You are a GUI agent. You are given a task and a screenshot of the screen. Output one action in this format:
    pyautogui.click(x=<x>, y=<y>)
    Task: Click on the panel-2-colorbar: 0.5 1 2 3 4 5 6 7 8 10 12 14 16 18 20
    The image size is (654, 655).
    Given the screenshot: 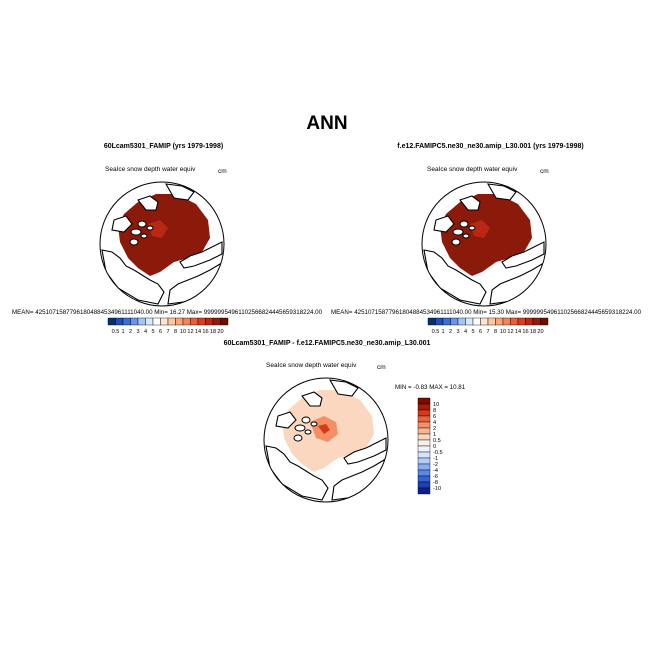 What is the action you would take?
    pyautogui.click(x=488, y=326)
    